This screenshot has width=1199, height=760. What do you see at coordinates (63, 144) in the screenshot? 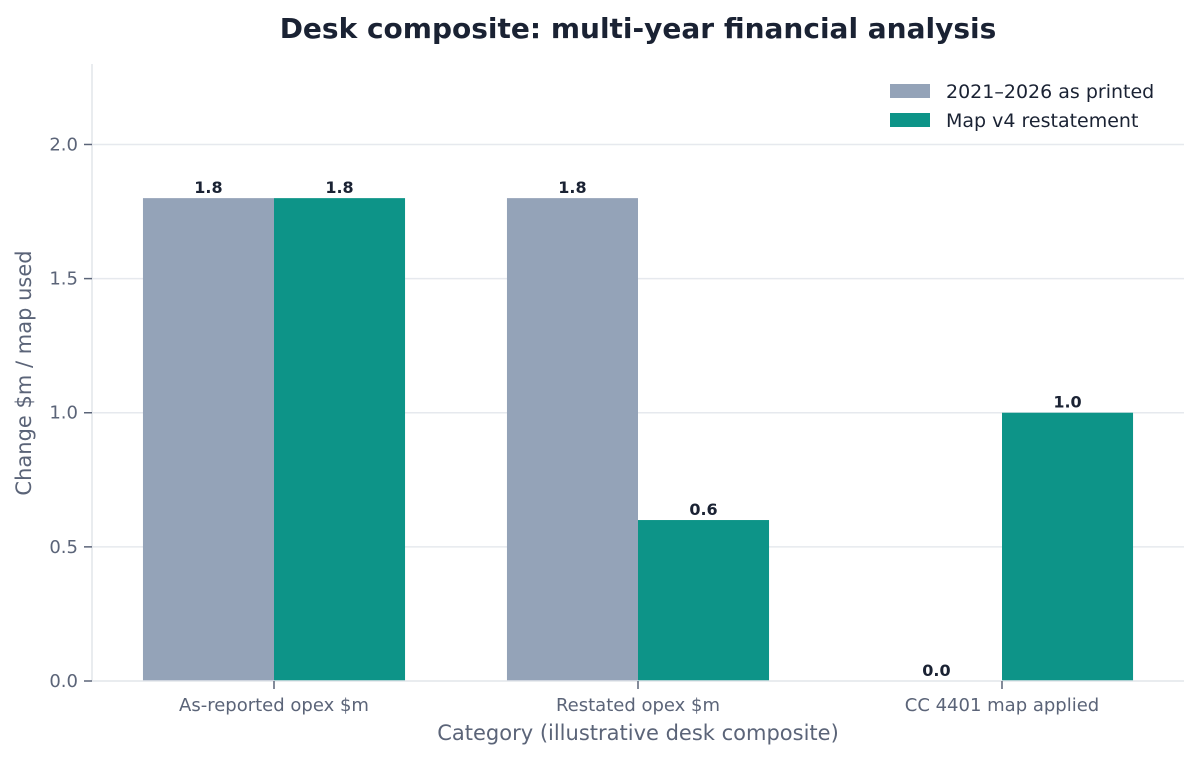
I see `y-tick-label: 2.0` at bounding box center [63, 144].